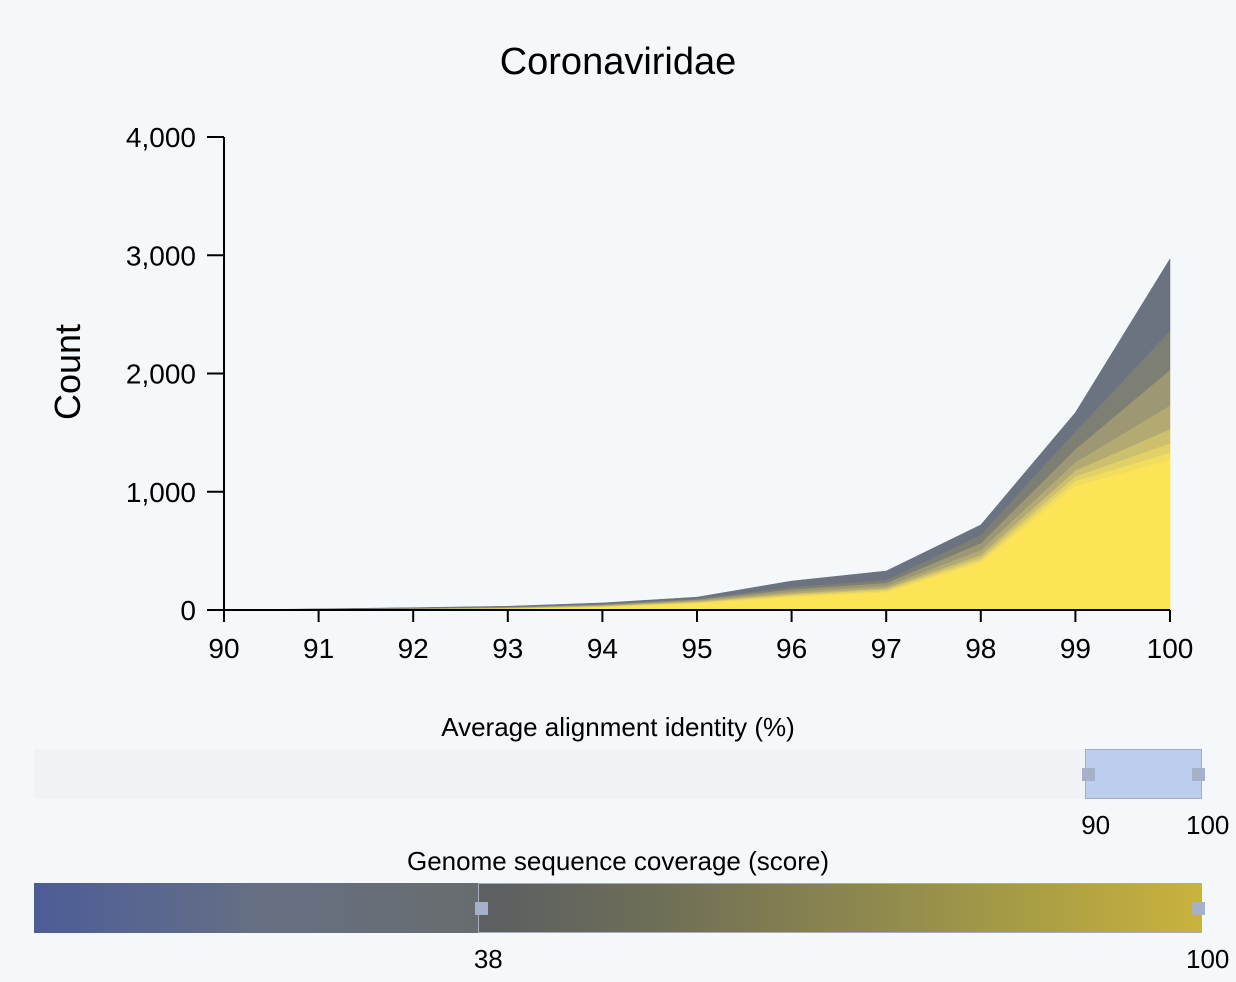 The width and height of the screenshot is (1236, 982). I want to click on coverage-slider-unselected, so click(256, 908).